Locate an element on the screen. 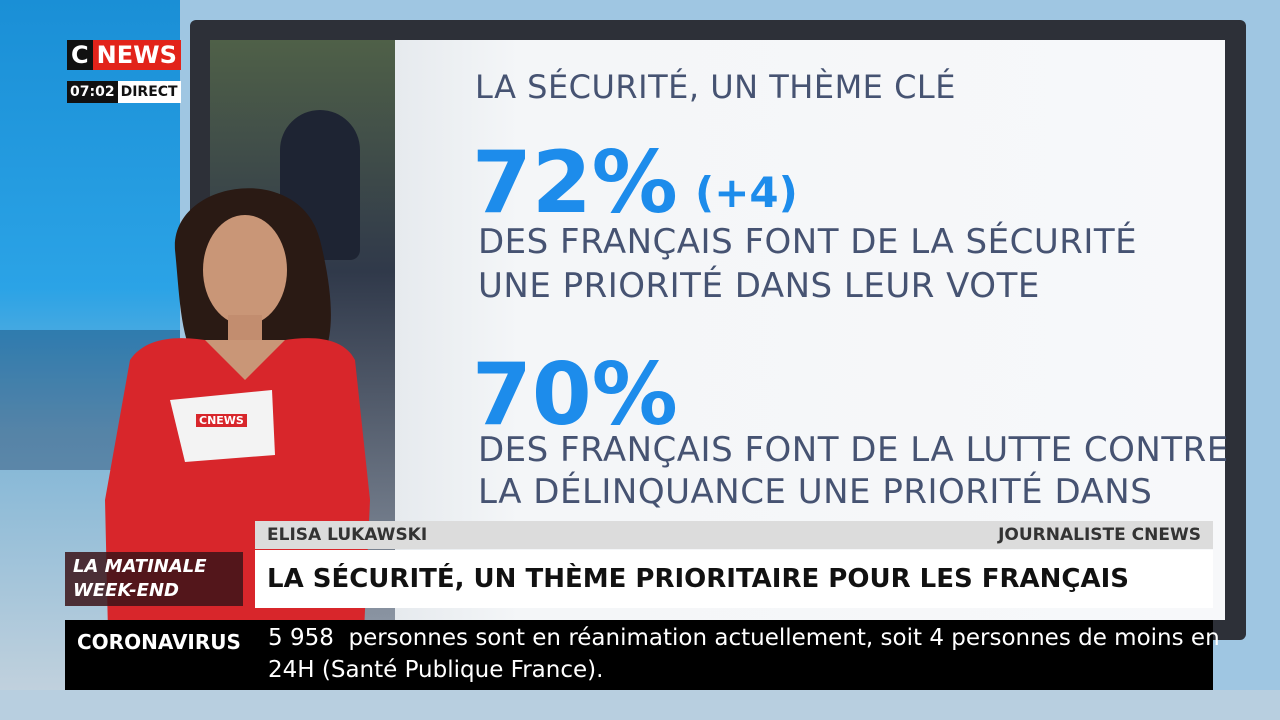 The height and width of the screenshot is (720, 1280). stat-text: LA DÉLINQUANCE UNE PRIORITÉ DANS is located at coordinates (815, 492).